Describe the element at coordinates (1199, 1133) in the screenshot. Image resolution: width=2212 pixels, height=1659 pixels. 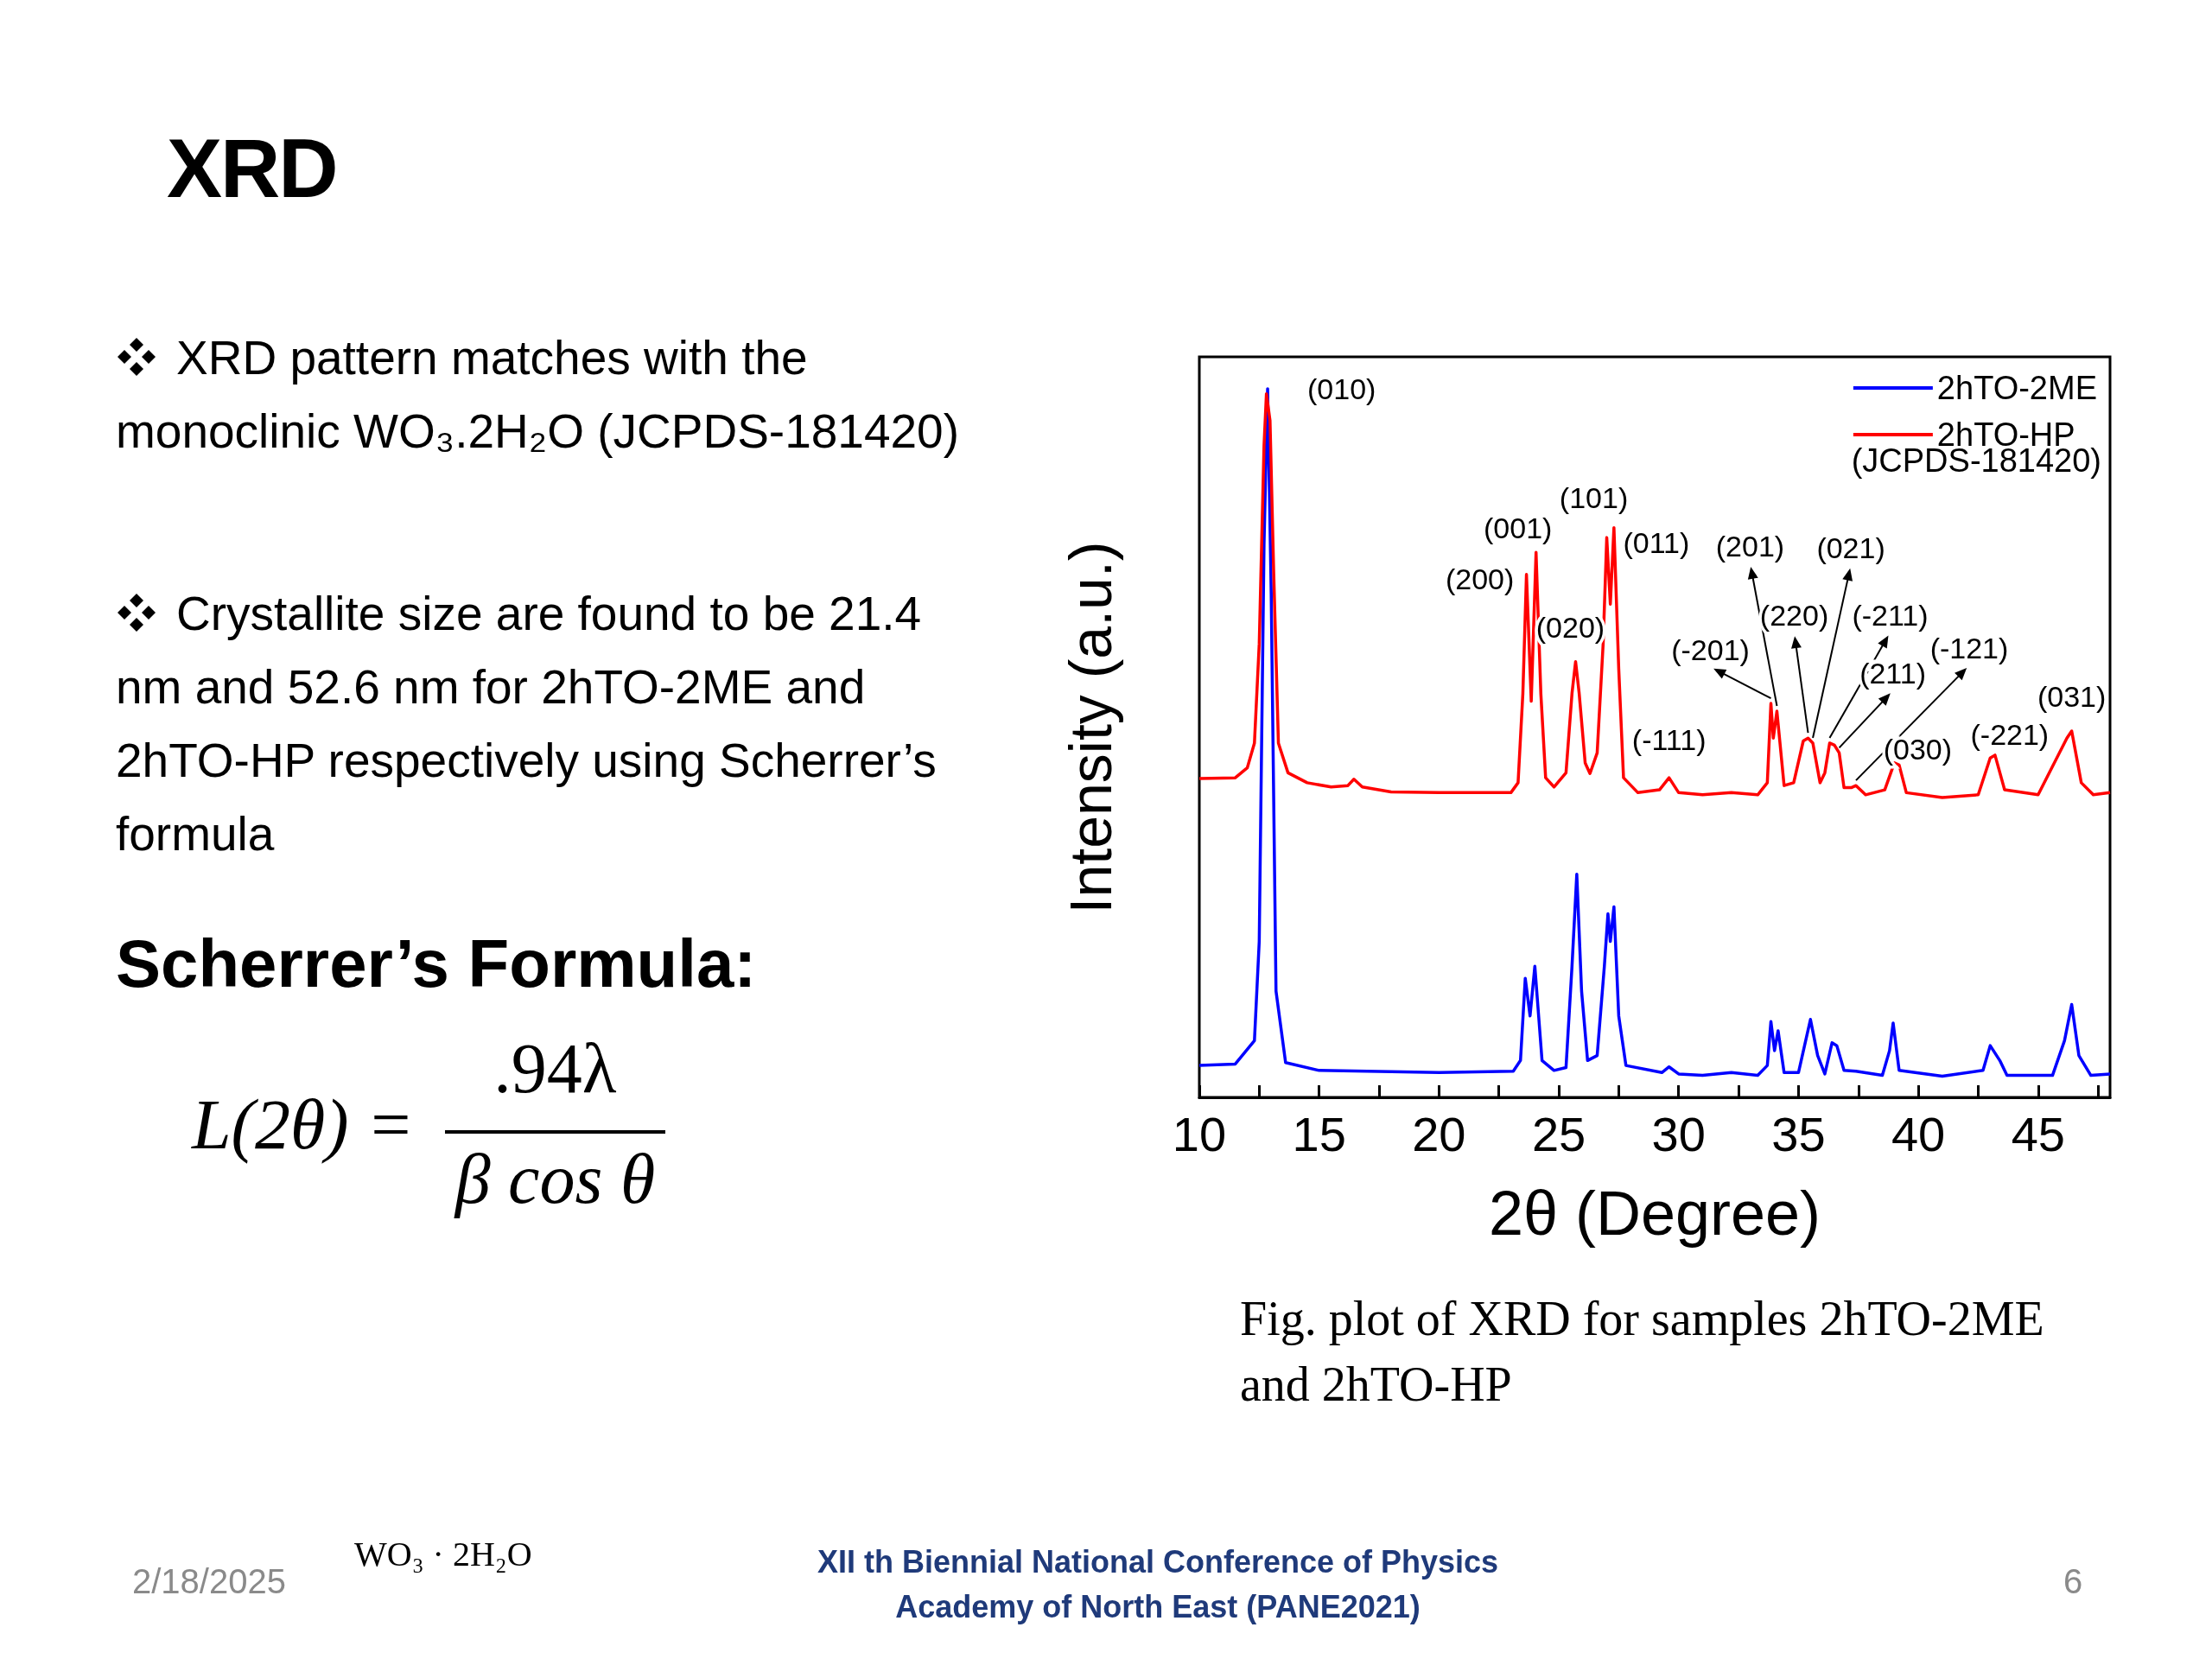
I see `x-tick-label: 10` at that location.